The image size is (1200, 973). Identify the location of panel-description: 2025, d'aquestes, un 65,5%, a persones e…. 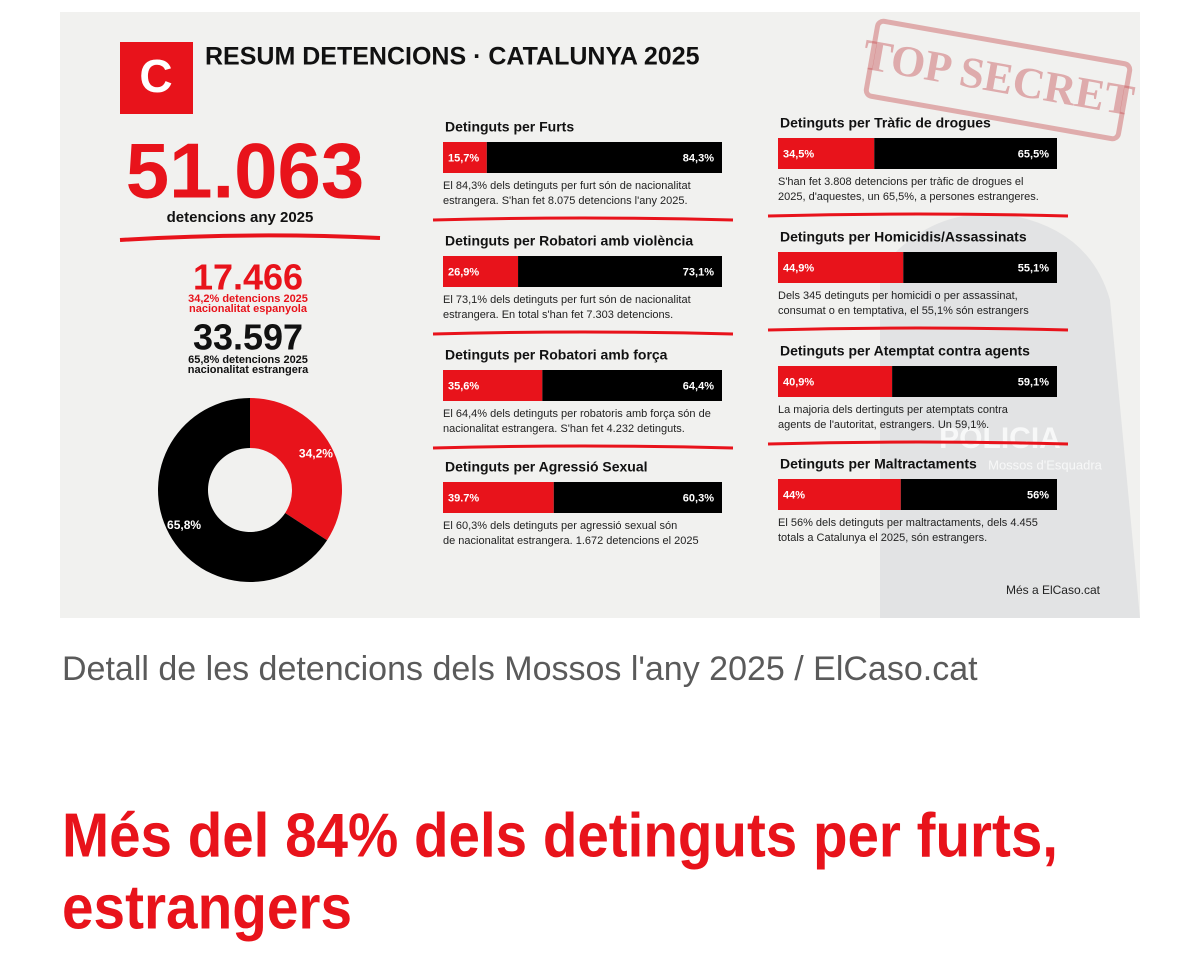
(908, 197).